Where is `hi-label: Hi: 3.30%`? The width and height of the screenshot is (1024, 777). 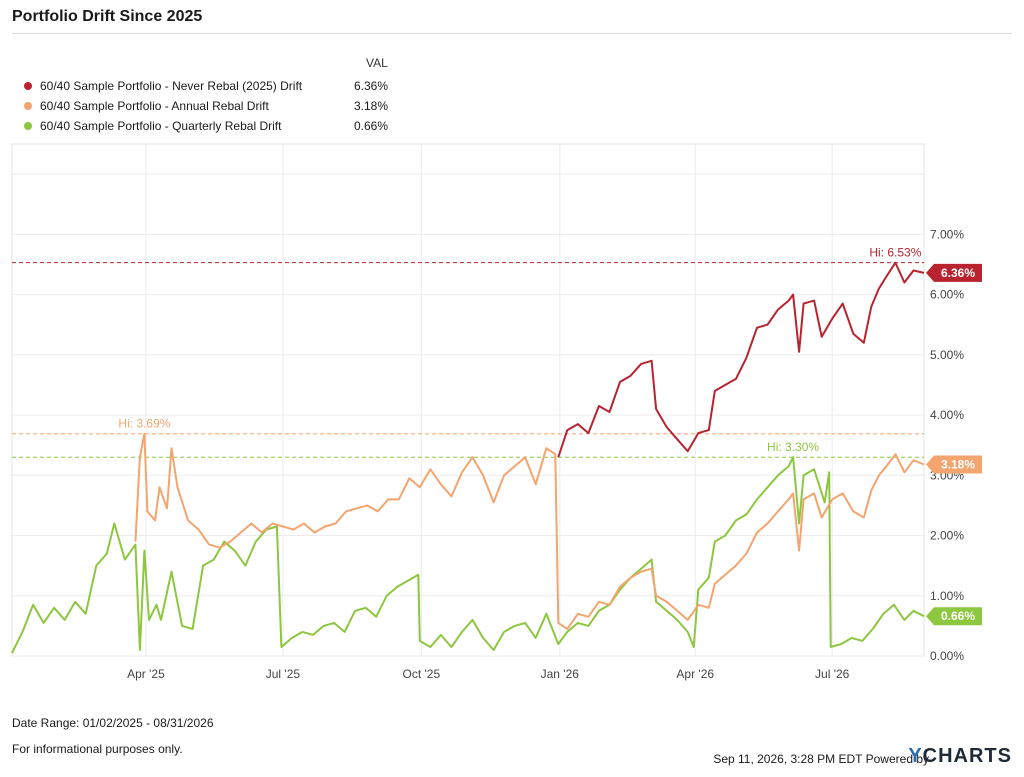
hi-label: Hi: 3.30% is located at coordinates (793, 447).